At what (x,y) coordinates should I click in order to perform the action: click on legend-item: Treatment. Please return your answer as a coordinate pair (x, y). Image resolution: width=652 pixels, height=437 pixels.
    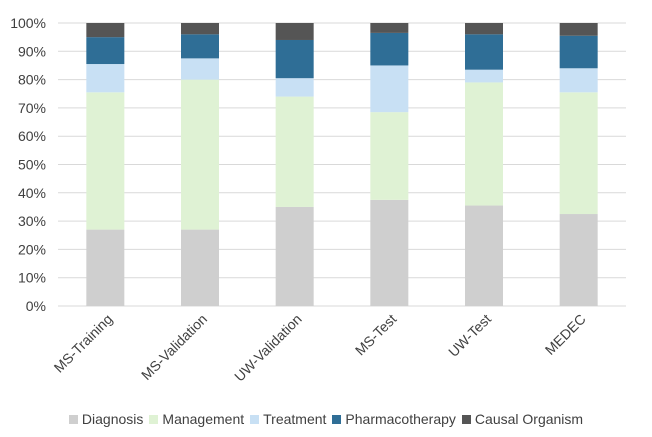
    Looking at the image, I should click on (288, 419).